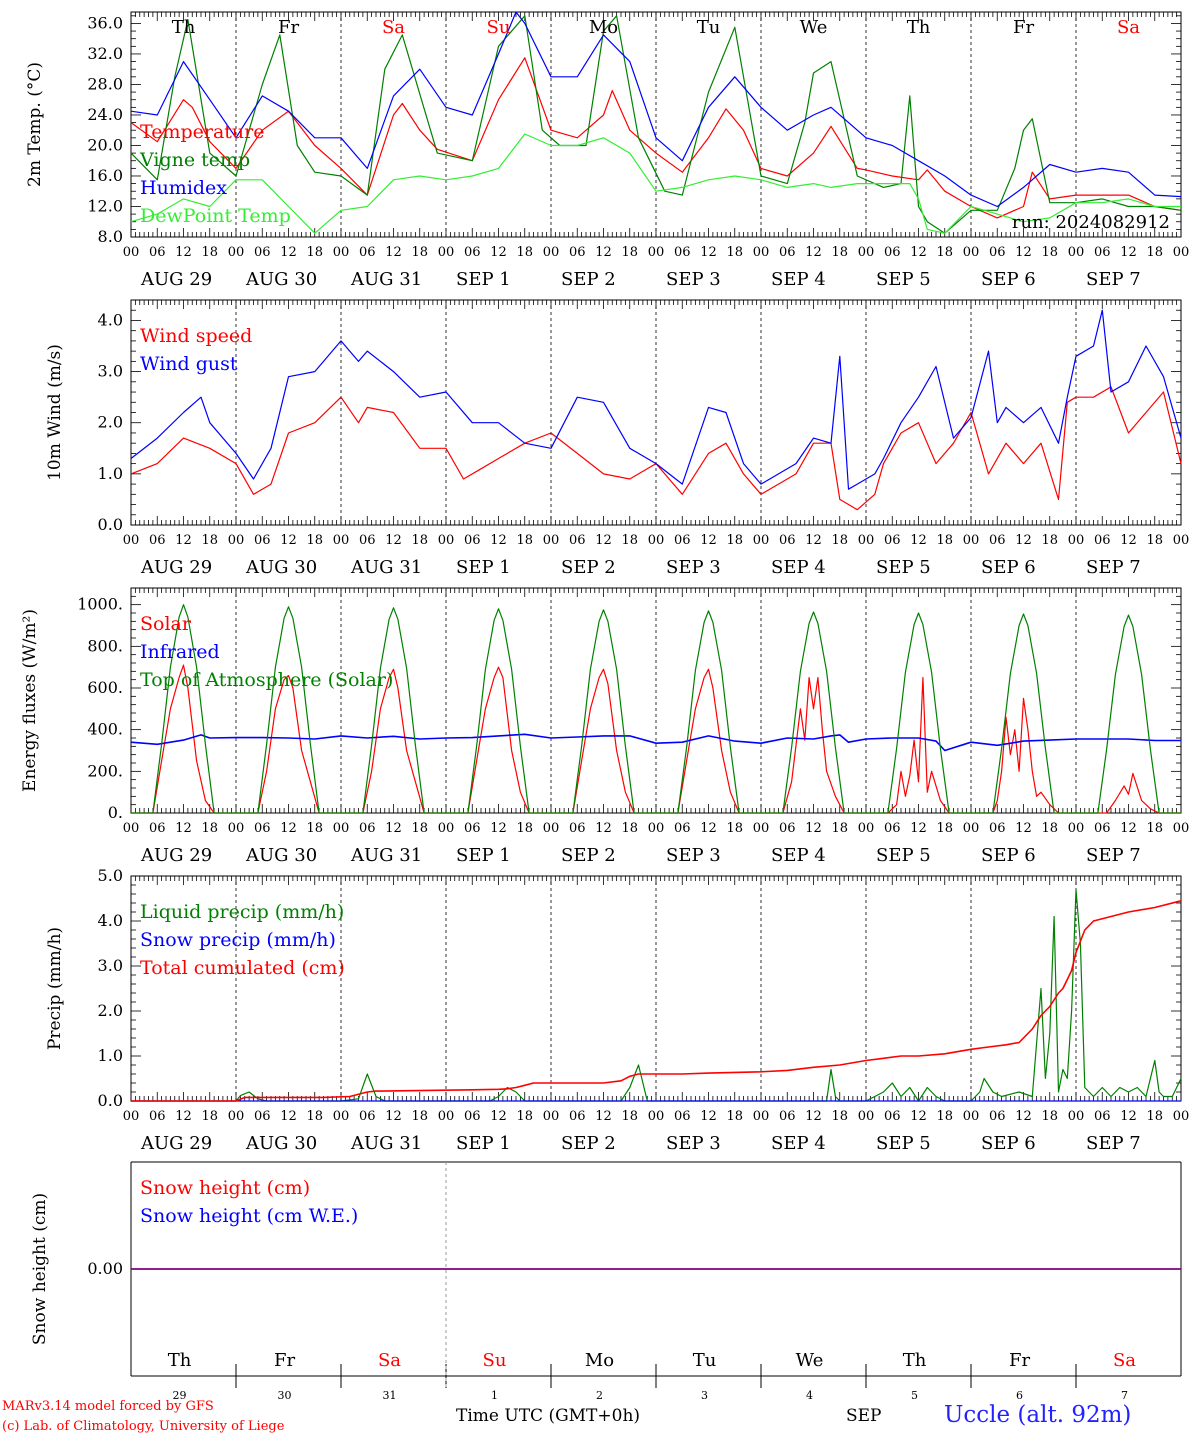  I want to click on day-number-label: 4, so click(809, 1395).